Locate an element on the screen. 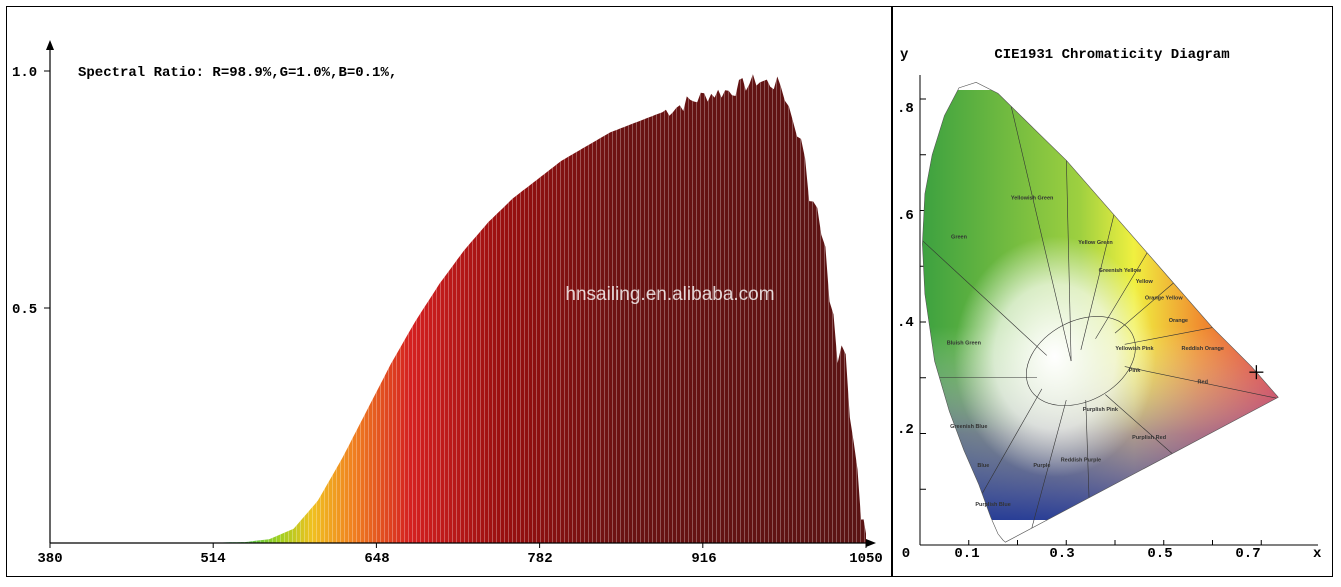 This screenshot has height=587, width=1341. region-label-yellow: Yellow is located at coordinates (1145, 282).